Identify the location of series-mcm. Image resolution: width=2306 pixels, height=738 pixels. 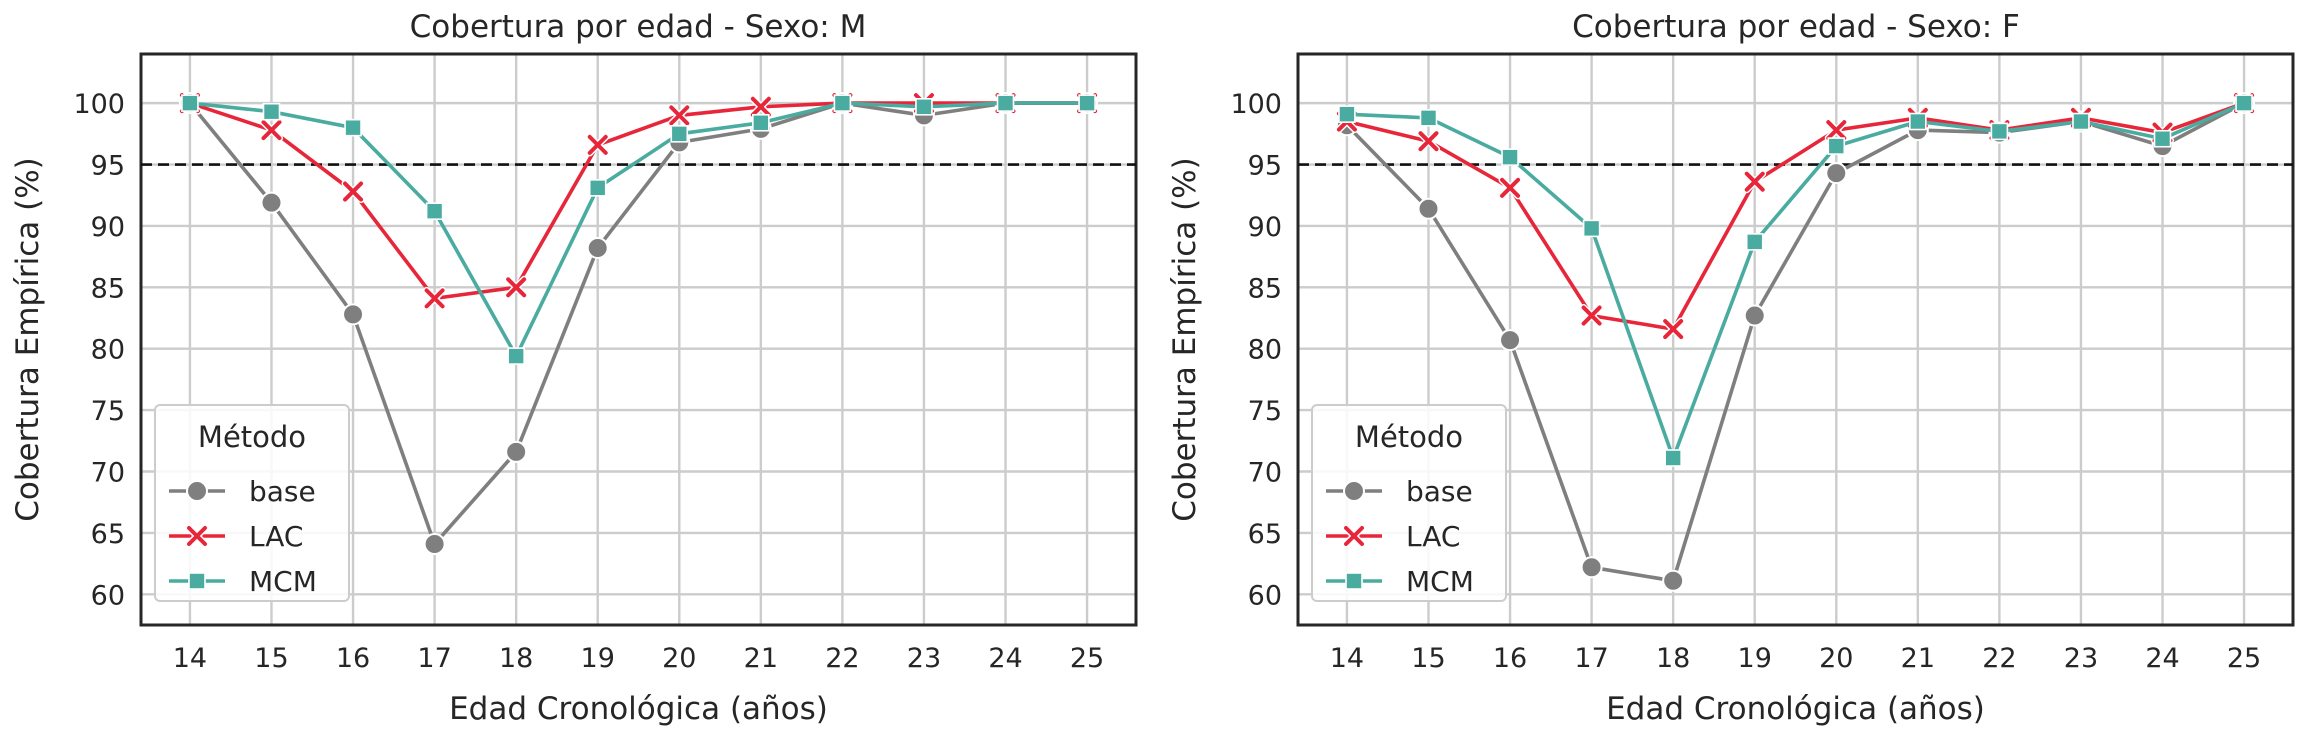
(638, 229).